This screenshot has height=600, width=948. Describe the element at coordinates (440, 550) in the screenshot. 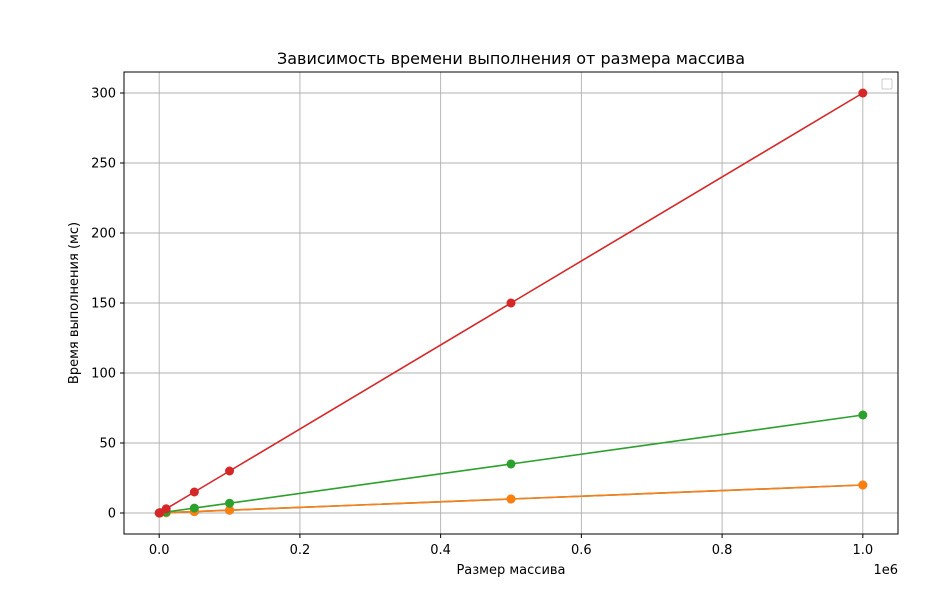

I see `x-tick-label: 0.4` at that location.